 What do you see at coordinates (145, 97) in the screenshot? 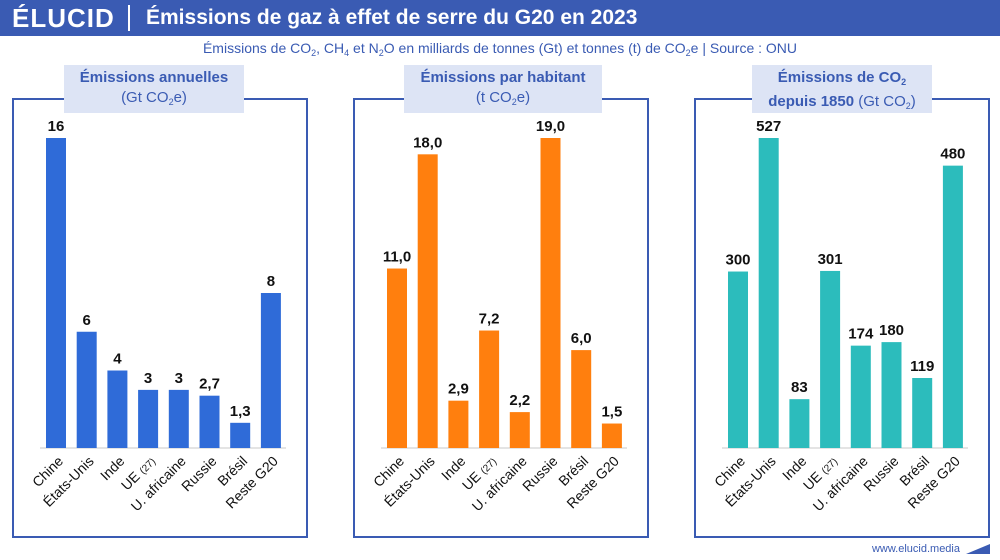
I see `panel-title-annual-unit-a: (Gt CO` at bounding box center [145, 97].